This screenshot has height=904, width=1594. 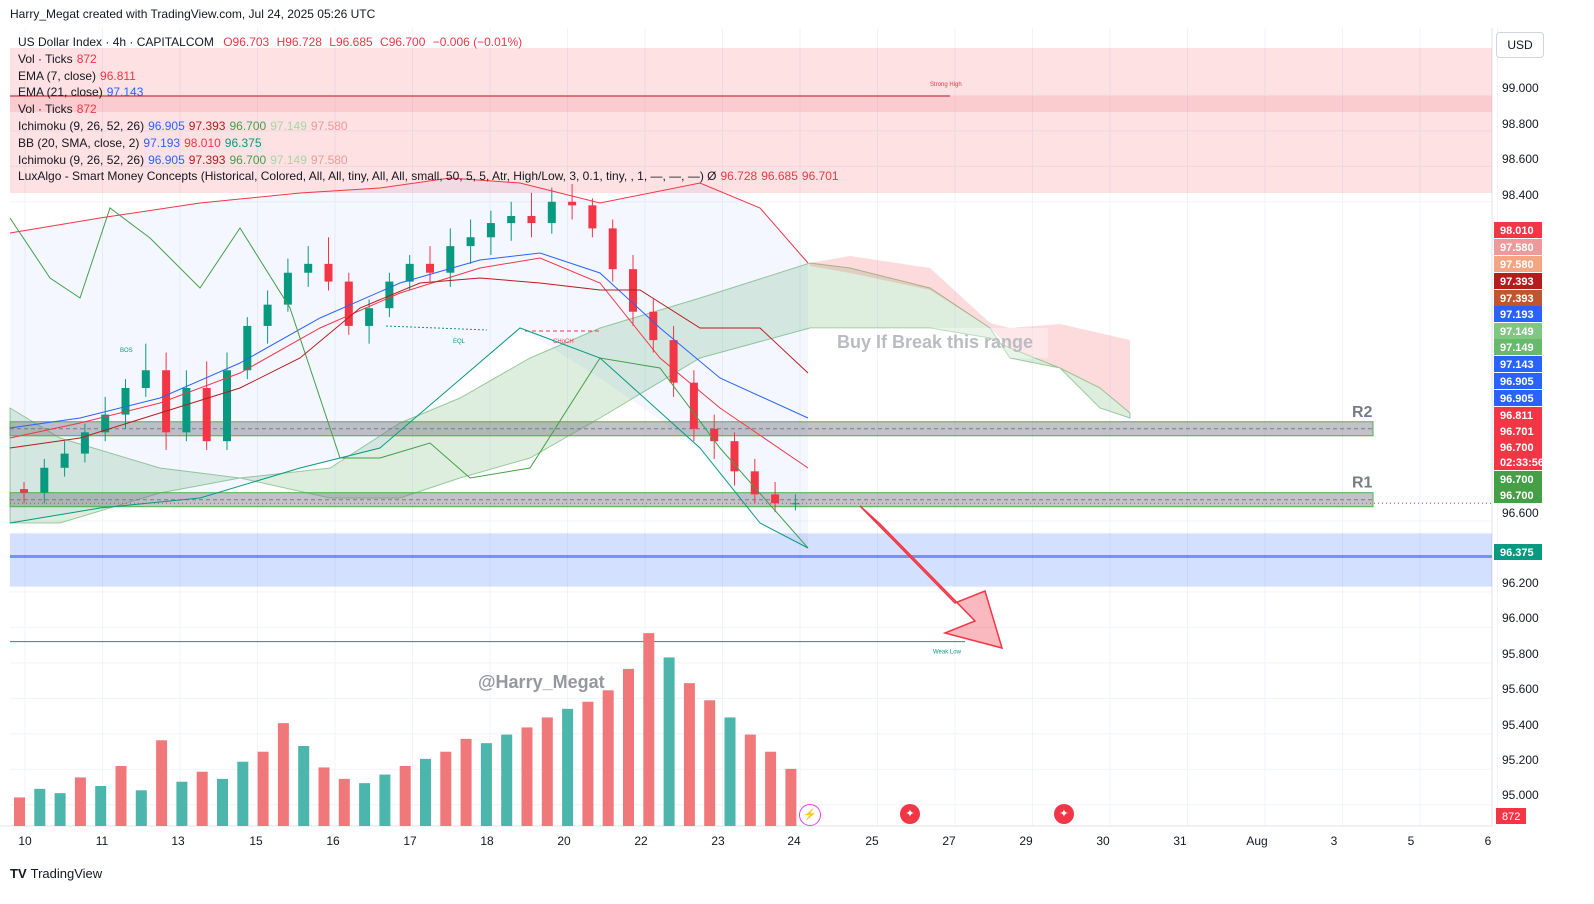 I want to click on price-label-text: 97.149, so click(x=1517, y=348).